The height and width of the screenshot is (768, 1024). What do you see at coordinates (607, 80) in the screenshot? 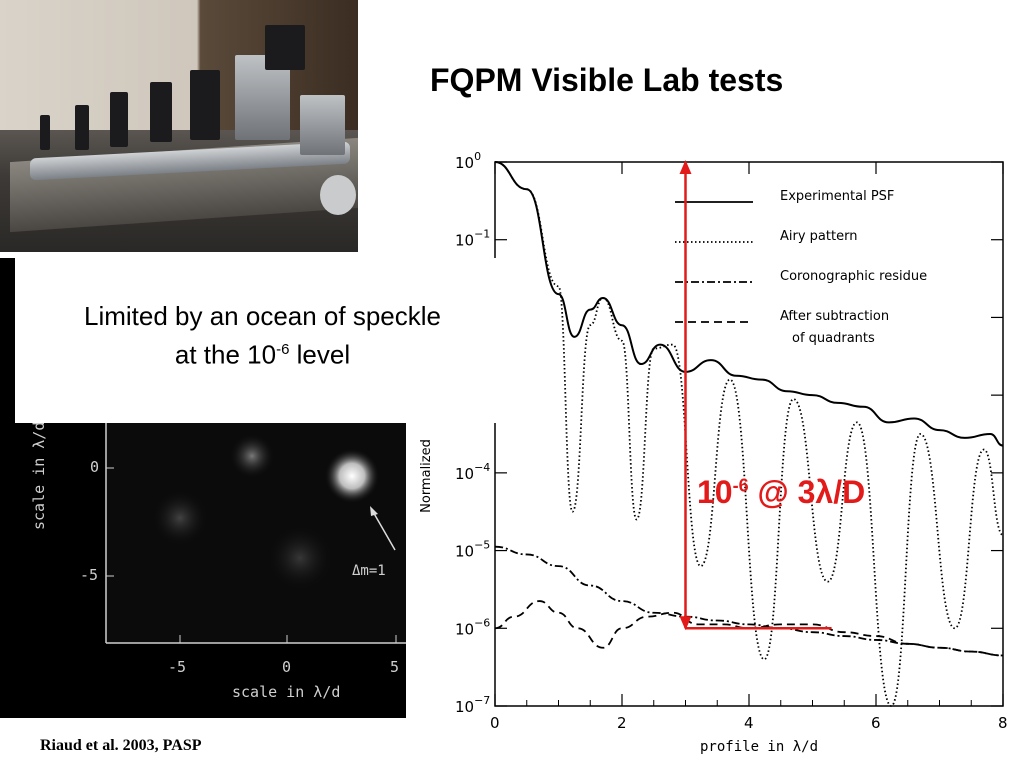
I see `slide-title: FQPM Visible Lab tests` at bounding box center [607, 80].